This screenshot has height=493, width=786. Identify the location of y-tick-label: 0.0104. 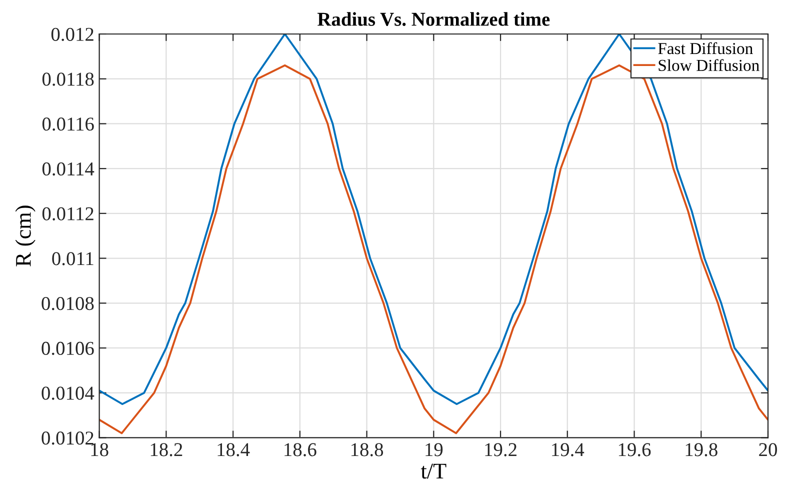
(68, 393).